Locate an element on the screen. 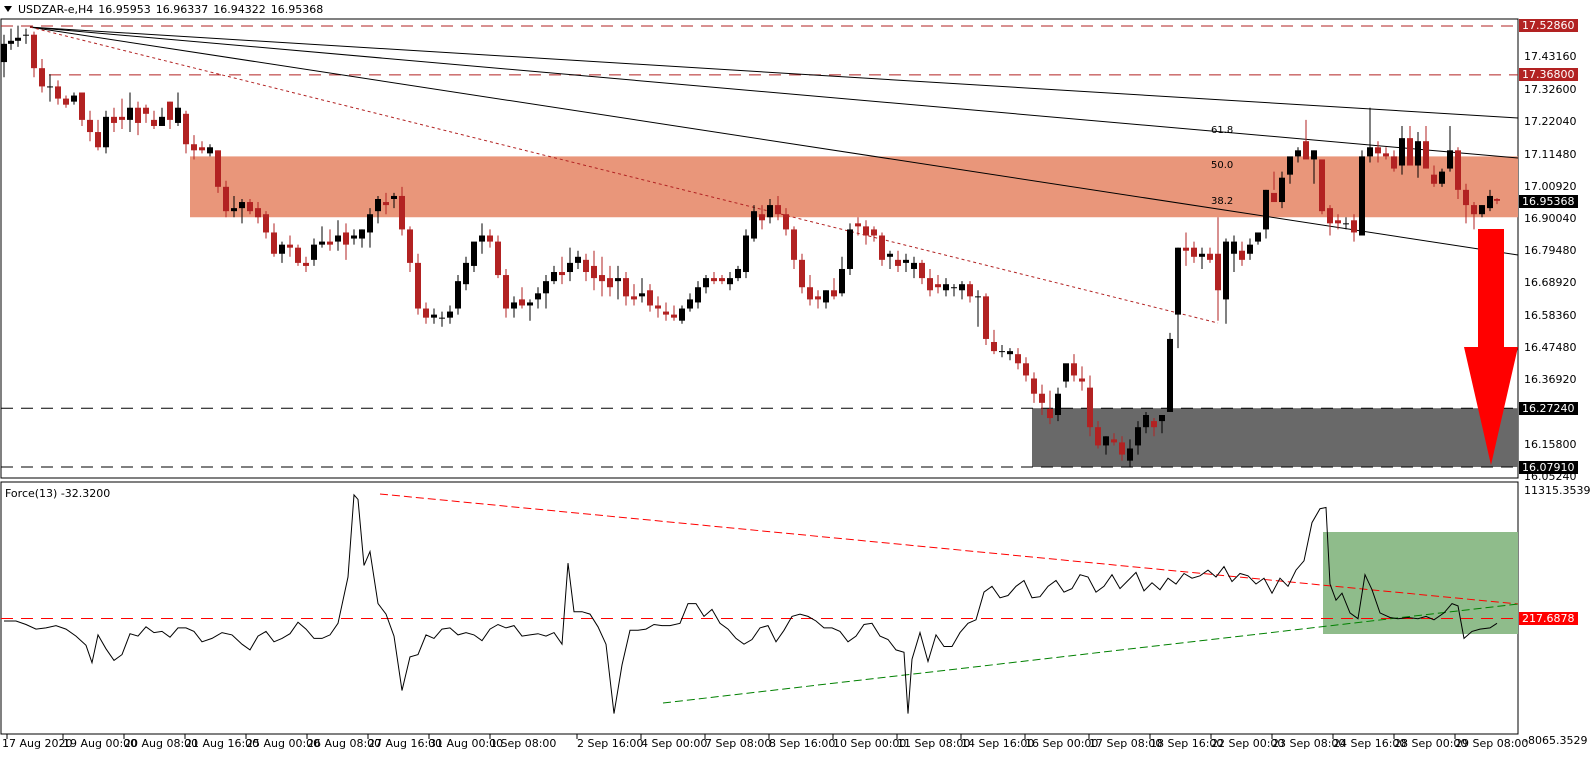 Image resolution: width=1595 pixels, height=757 pixels. price-tick: 16.90040 is located at coordinates (1550, 218).